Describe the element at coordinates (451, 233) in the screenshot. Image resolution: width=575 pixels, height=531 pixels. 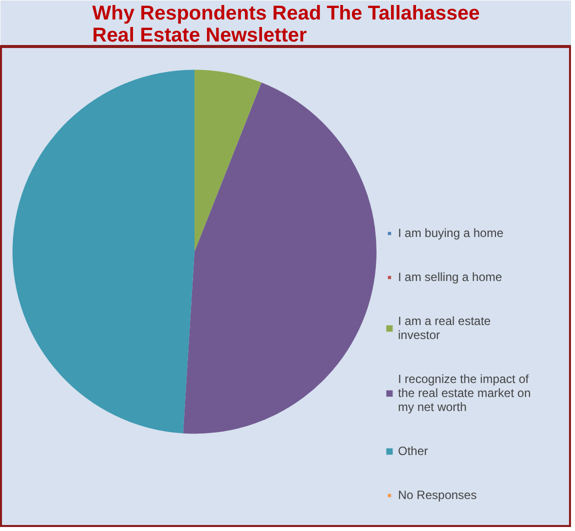
I see `legend-label: I am buying a home` at that location.